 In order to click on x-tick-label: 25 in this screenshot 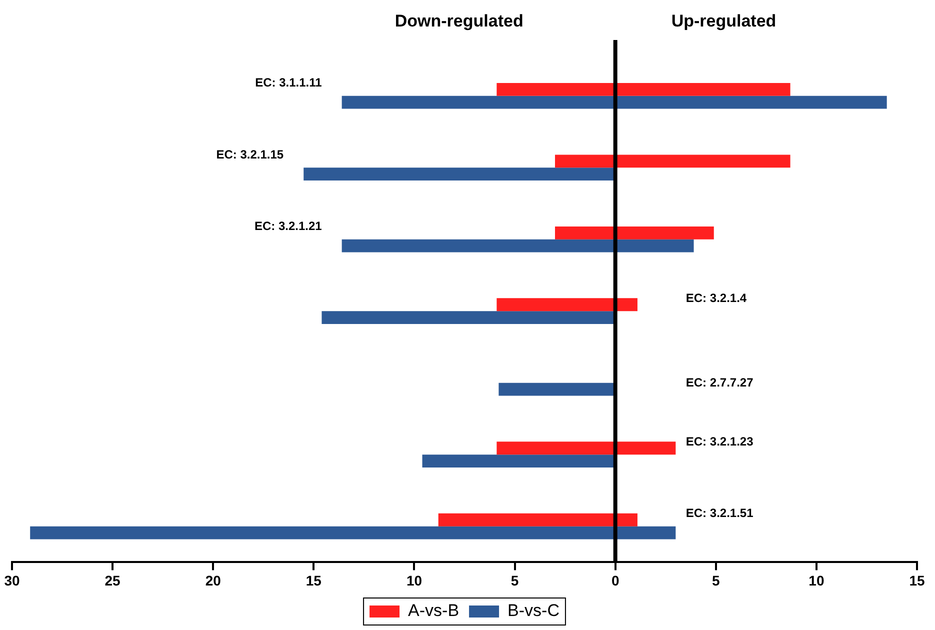, I will do `click(112, 580)`.